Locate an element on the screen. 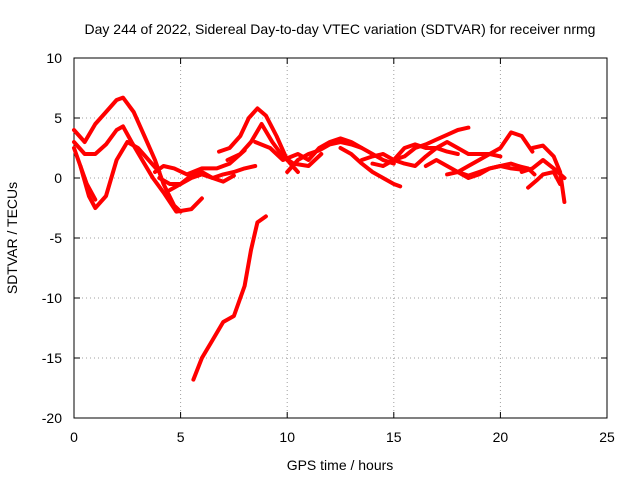 The height and width of the screenshot is (480, 640). series-arc1 is located at coordinates (127, 154).